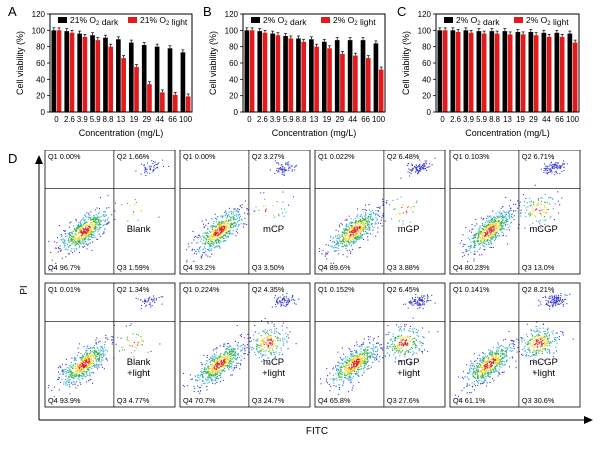 The height and width of the screenshot is (449, 600). What do you see at coordinates (339, 119) in the screenshot?
I see `x-tick-label: 29` at bounding box center [339, 119].